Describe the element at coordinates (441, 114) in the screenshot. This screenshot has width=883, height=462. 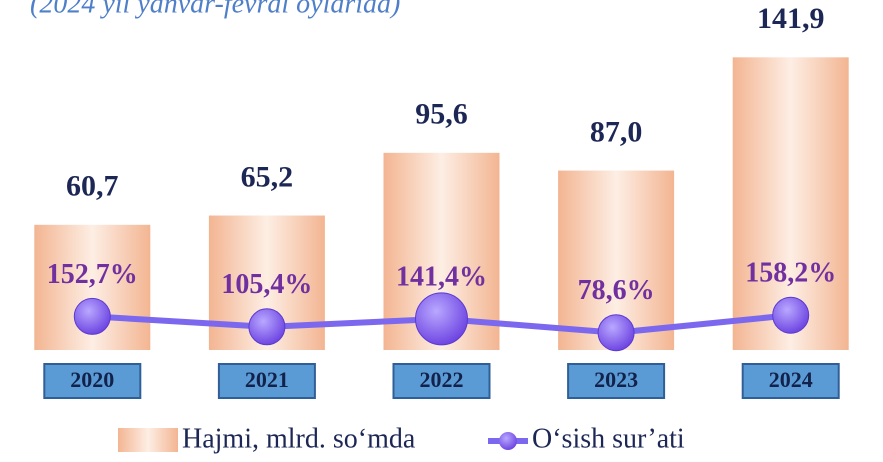
I see `bar-value-label: 95,6` at that location.